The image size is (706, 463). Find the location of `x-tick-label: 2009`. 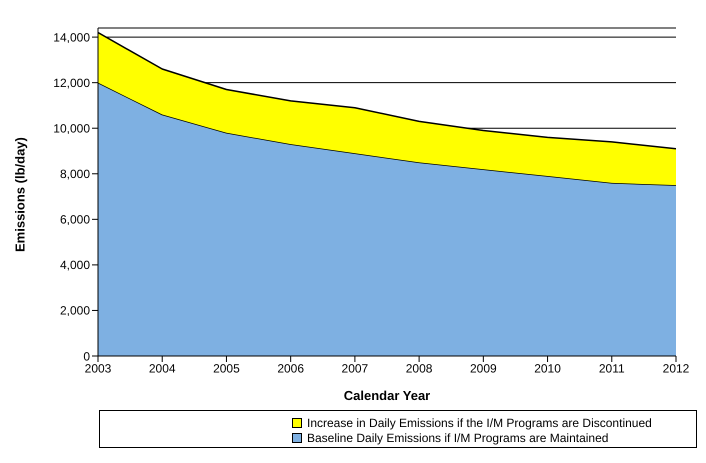

x-tick-label: 2009 is located at coordinates (484, 369).